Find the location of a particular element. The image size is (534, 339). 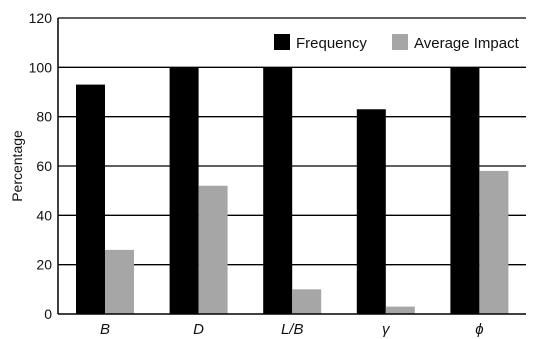

y-tick-label: 20 is located at coordinates (44, 265).